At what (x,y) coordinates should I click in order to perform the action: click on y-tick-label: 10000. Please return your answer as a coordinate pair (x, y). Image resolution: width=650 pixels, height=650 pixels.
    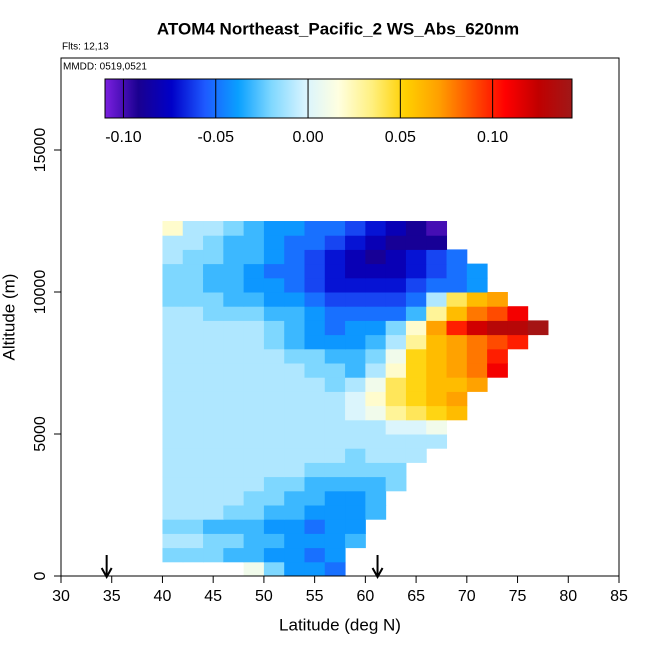
    Looking at the image, I should click on (40, 292).